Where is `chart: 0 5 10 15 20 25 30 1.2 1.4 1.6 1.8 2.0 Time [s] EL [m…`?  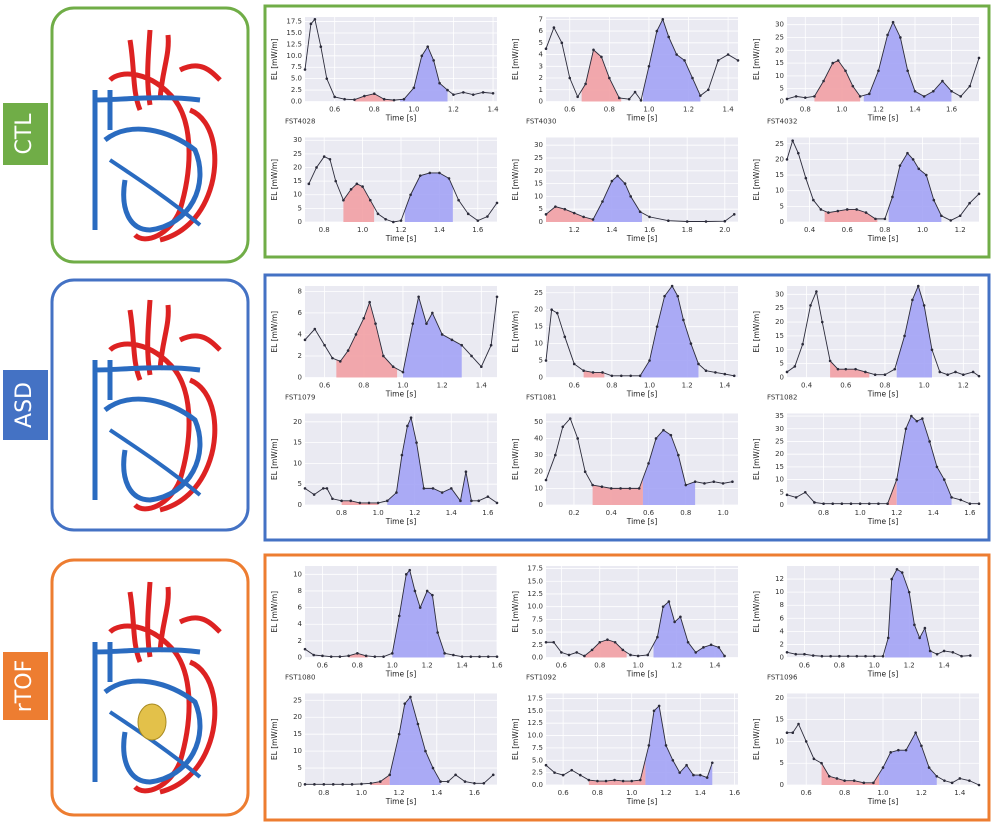 chart: 0 5 10 15 20 25 30 1.2 1.4 1.6 1.8 2.0 Time [s] EL [m… is located at coordinates (624, 190).